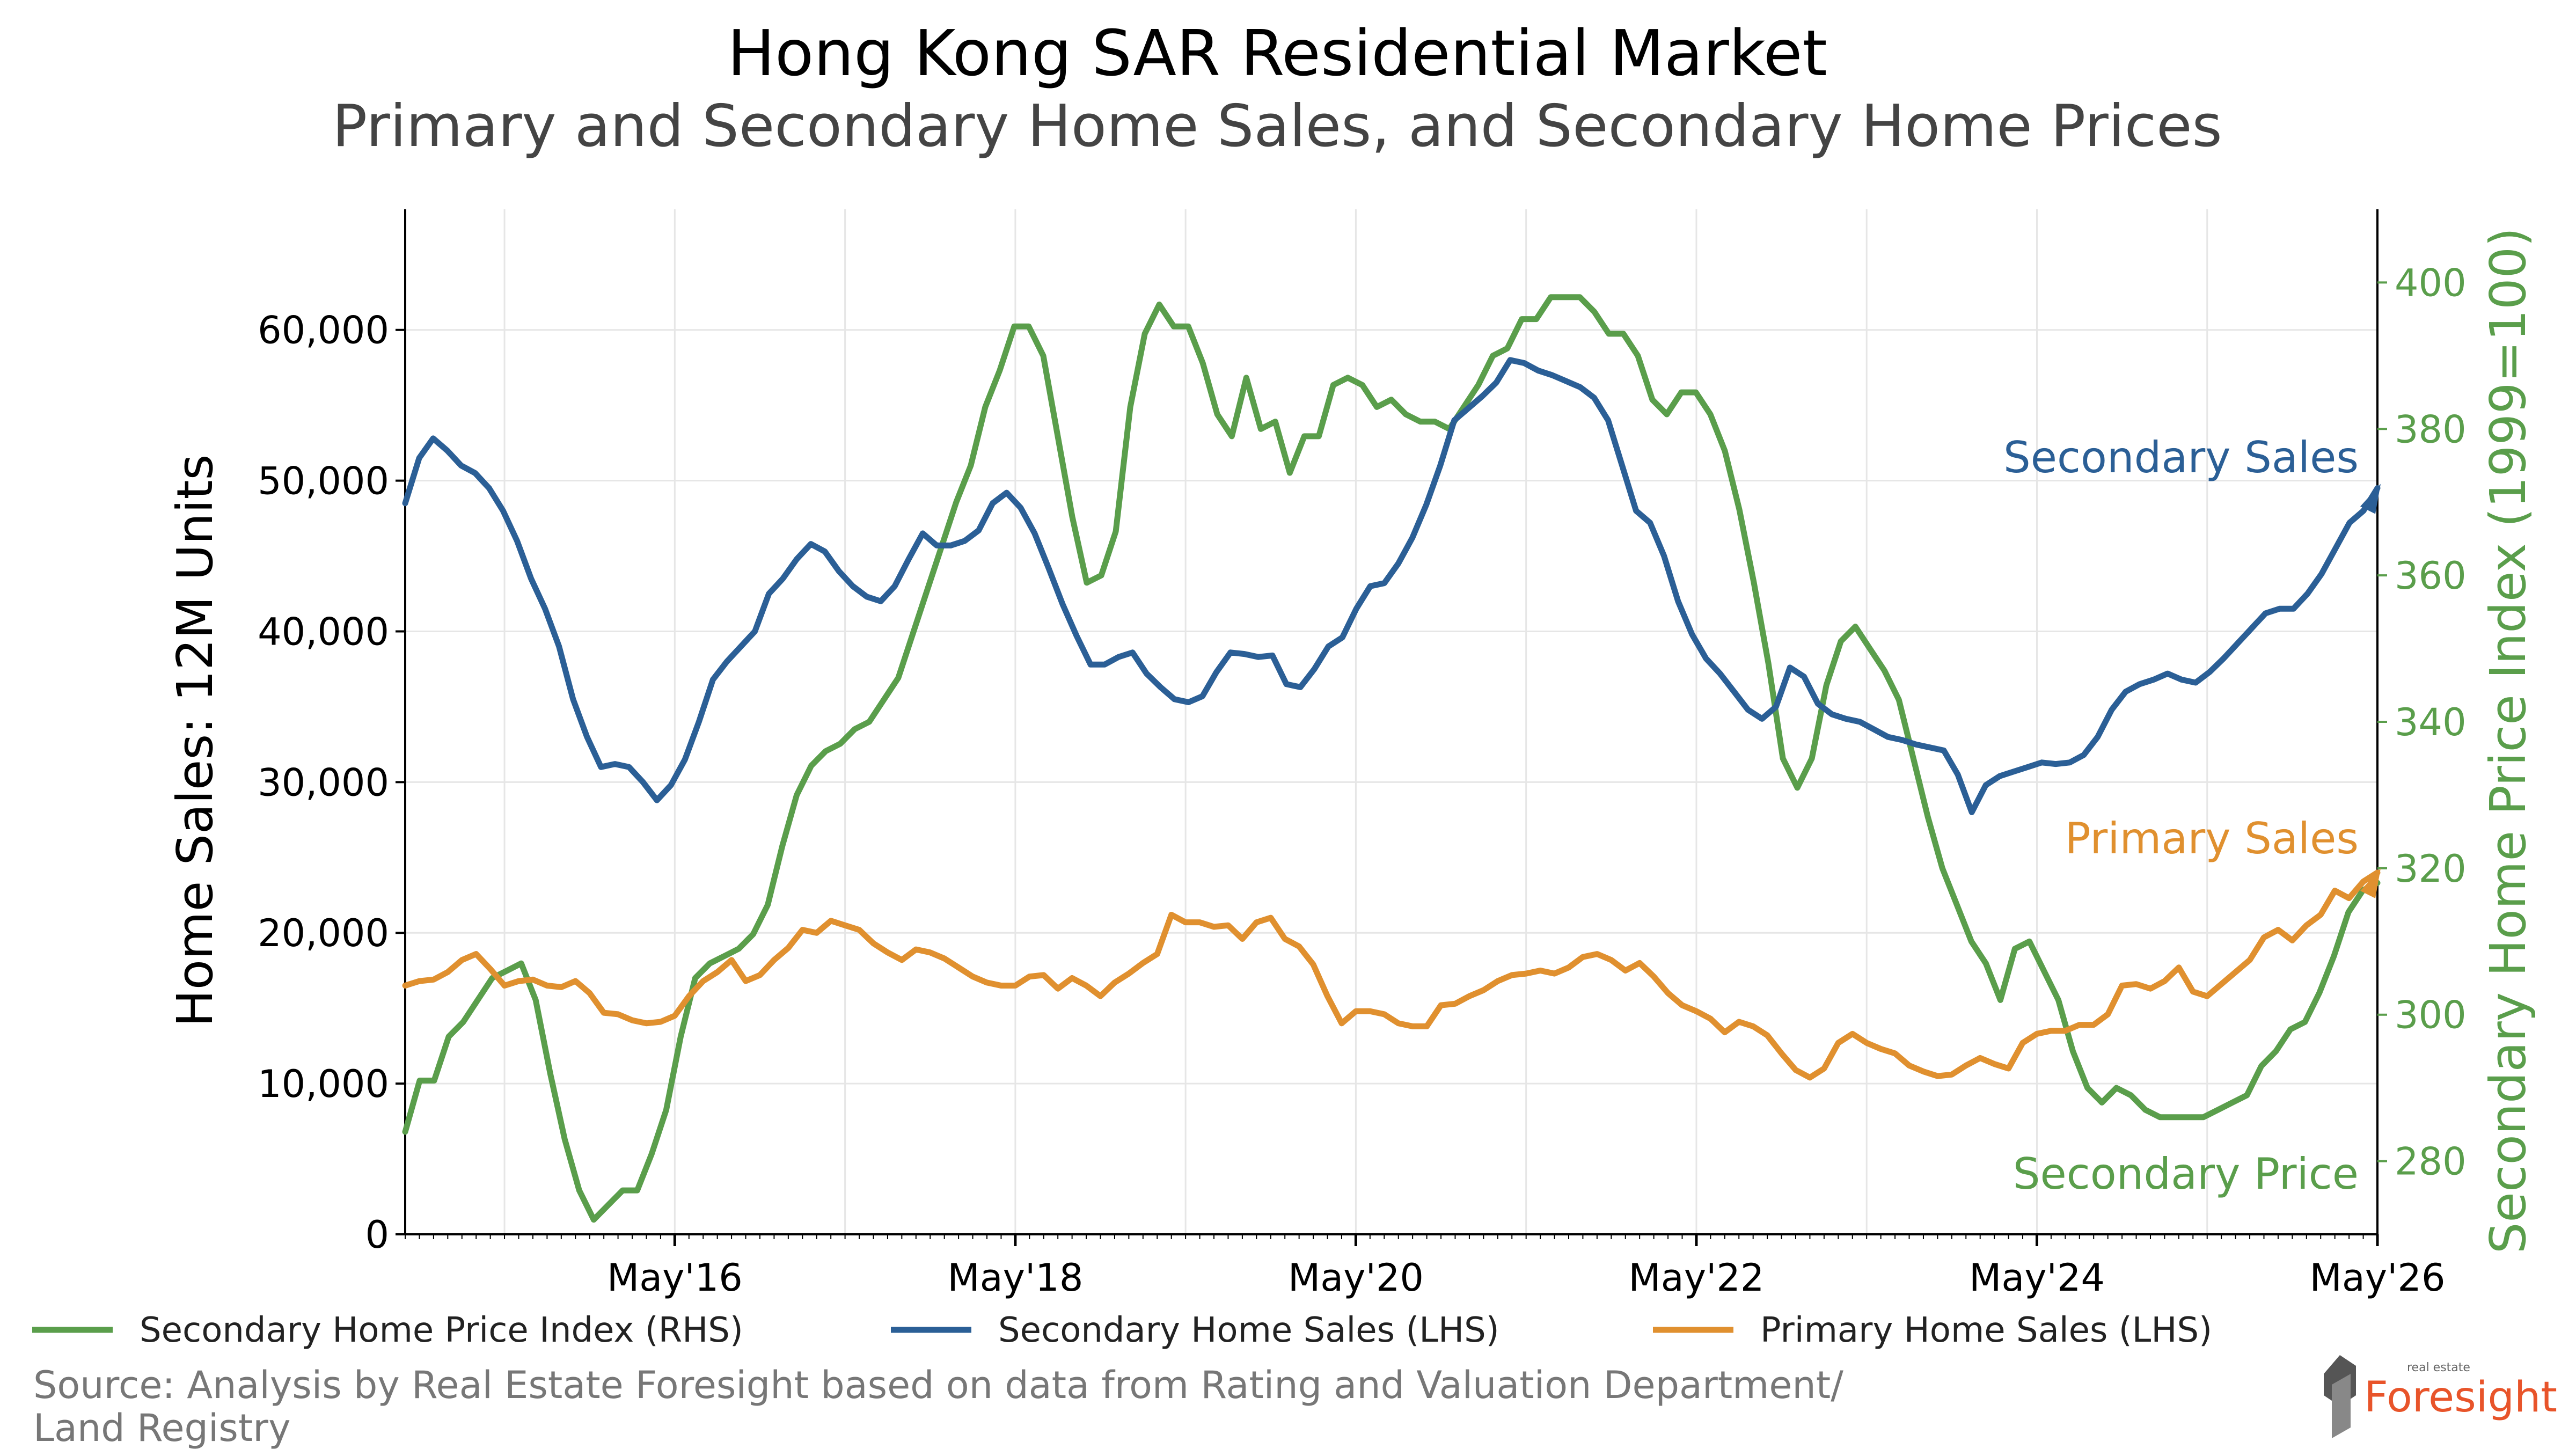  I want to click on y-left-tick-label: 30,000, so click(323, 782).